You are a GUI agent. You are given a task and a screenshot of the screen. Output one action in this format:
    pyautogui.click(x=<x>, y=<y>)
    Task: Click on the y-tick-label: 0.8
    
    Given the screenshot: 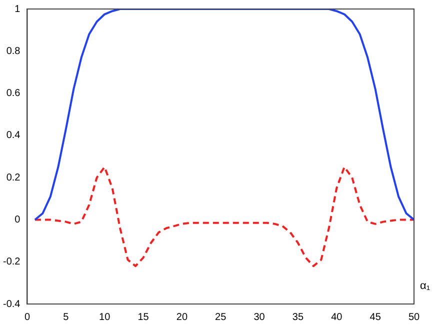 What is the action you would take?
    pyautogui.click(x=13, y=51)
    